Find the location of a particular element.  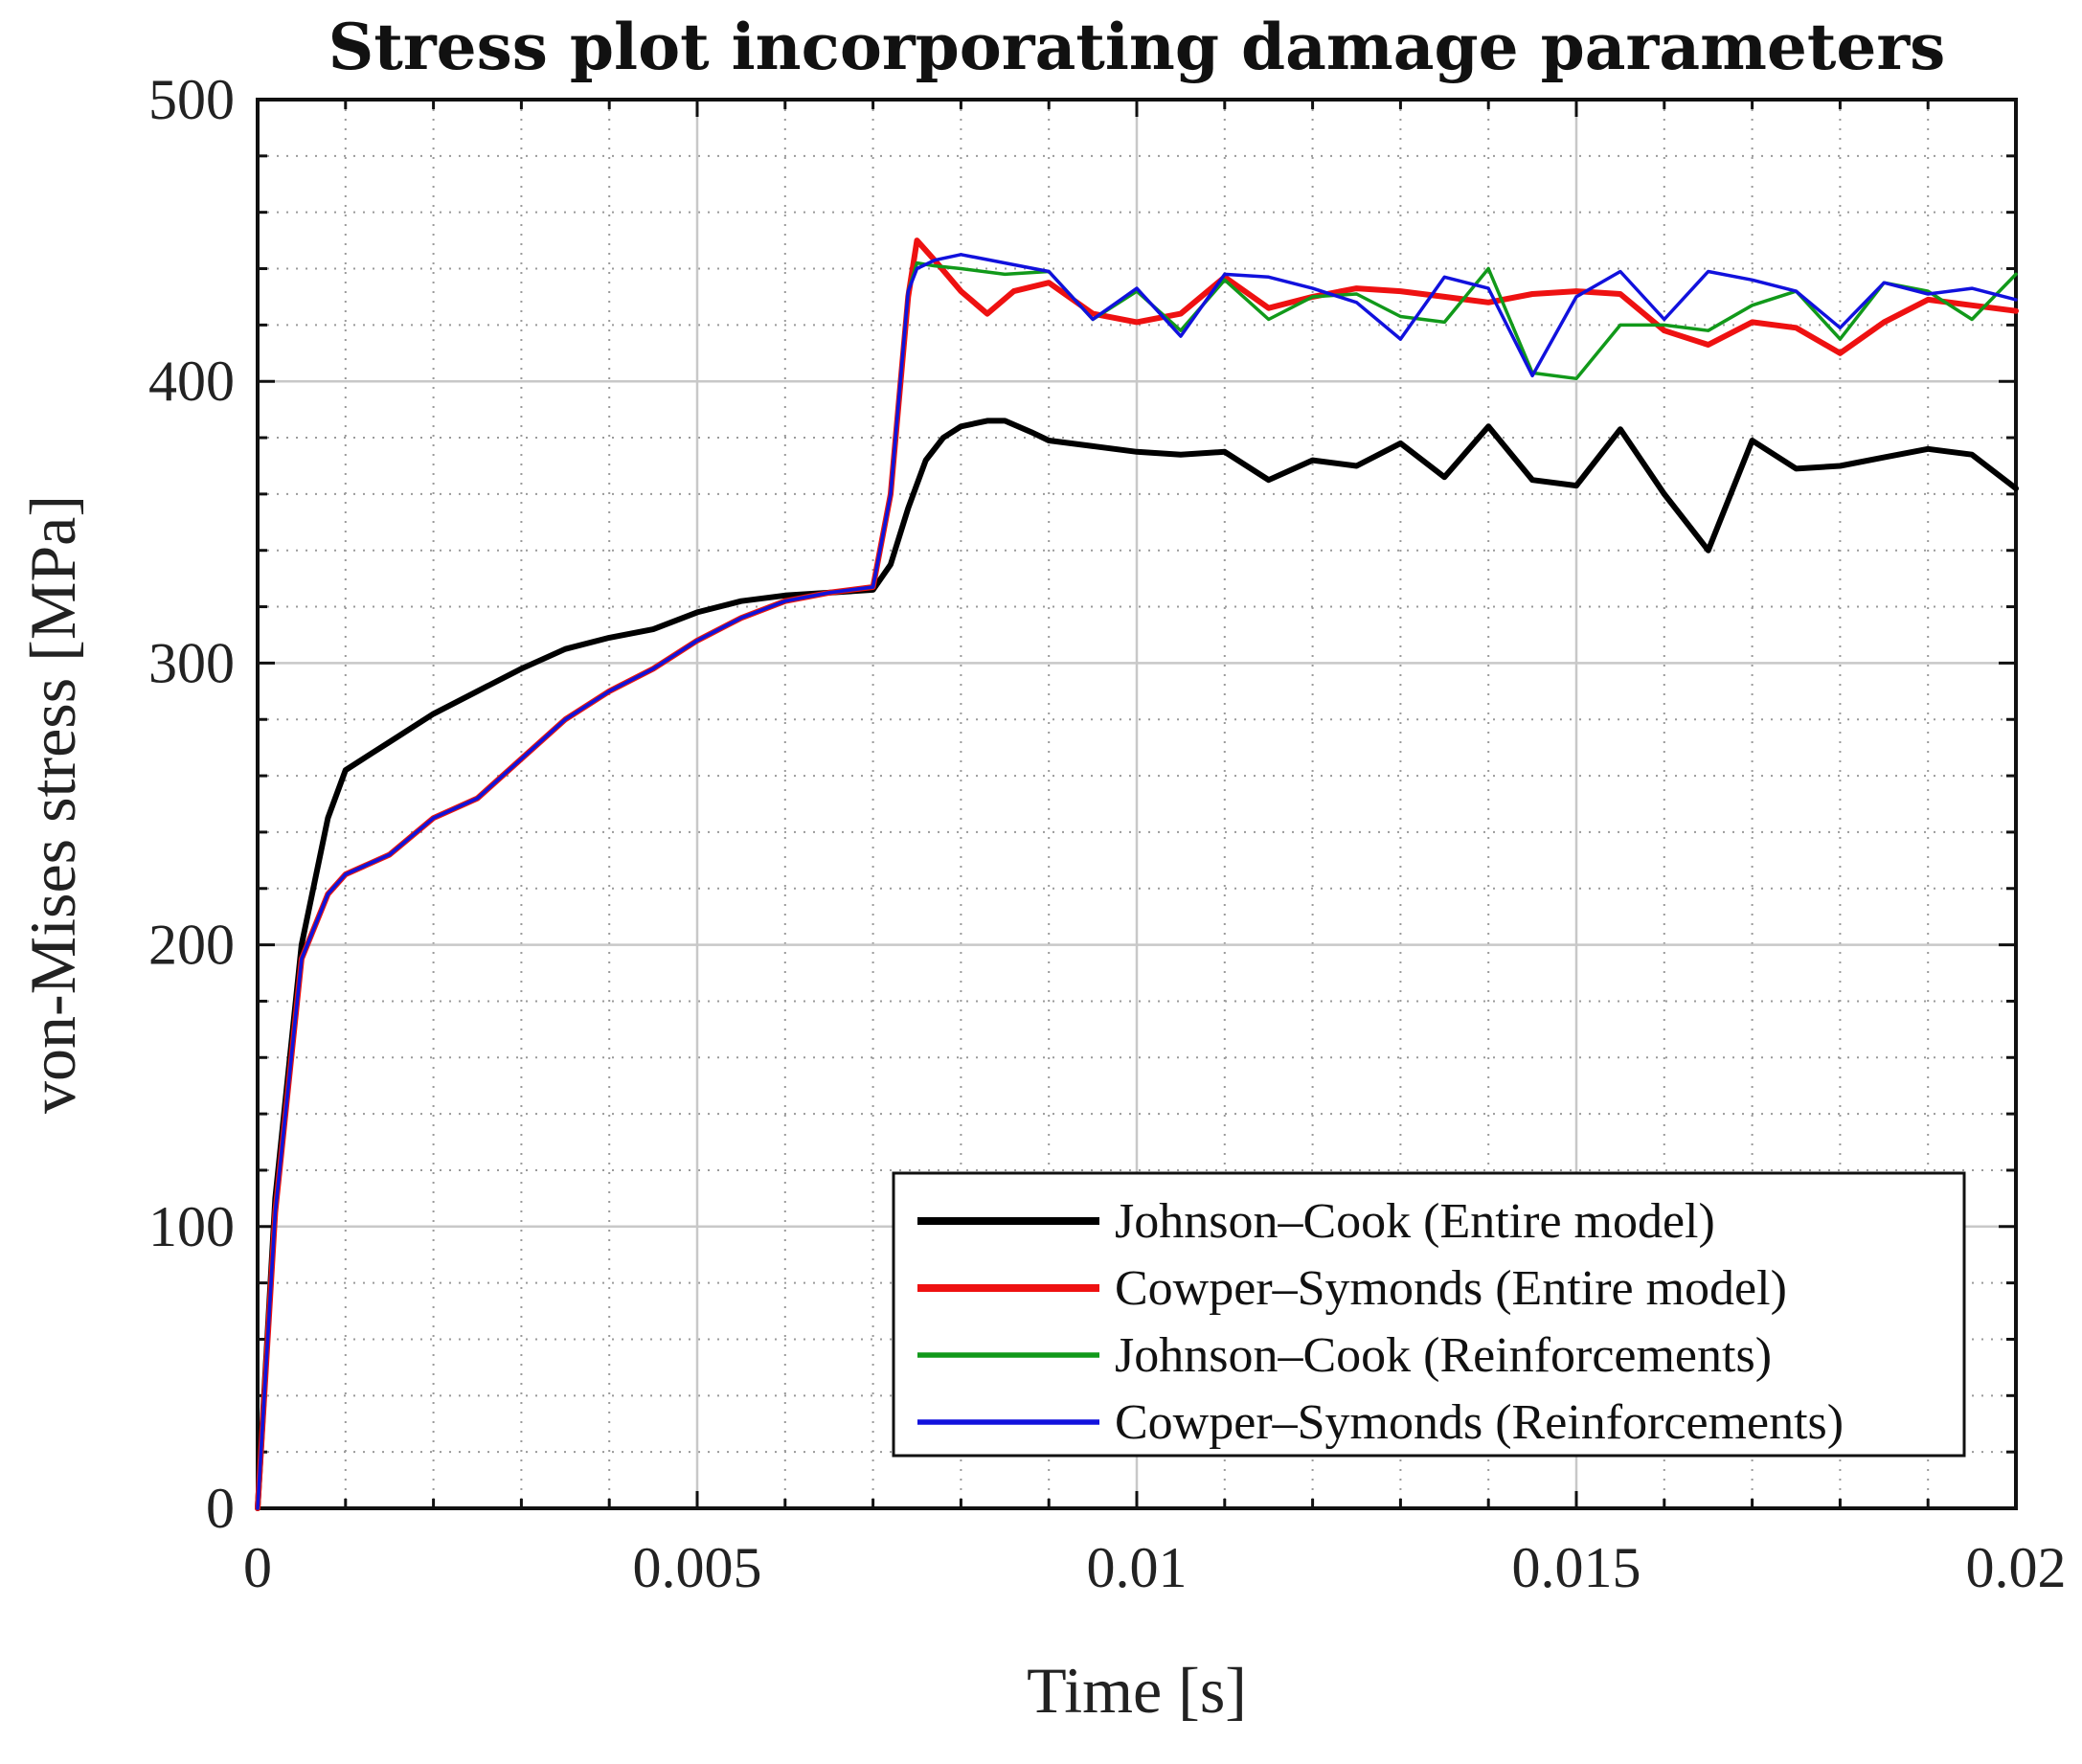

legend-label: Cowper–Symonds (Entire model) is located at coordinates (1451, 1288).